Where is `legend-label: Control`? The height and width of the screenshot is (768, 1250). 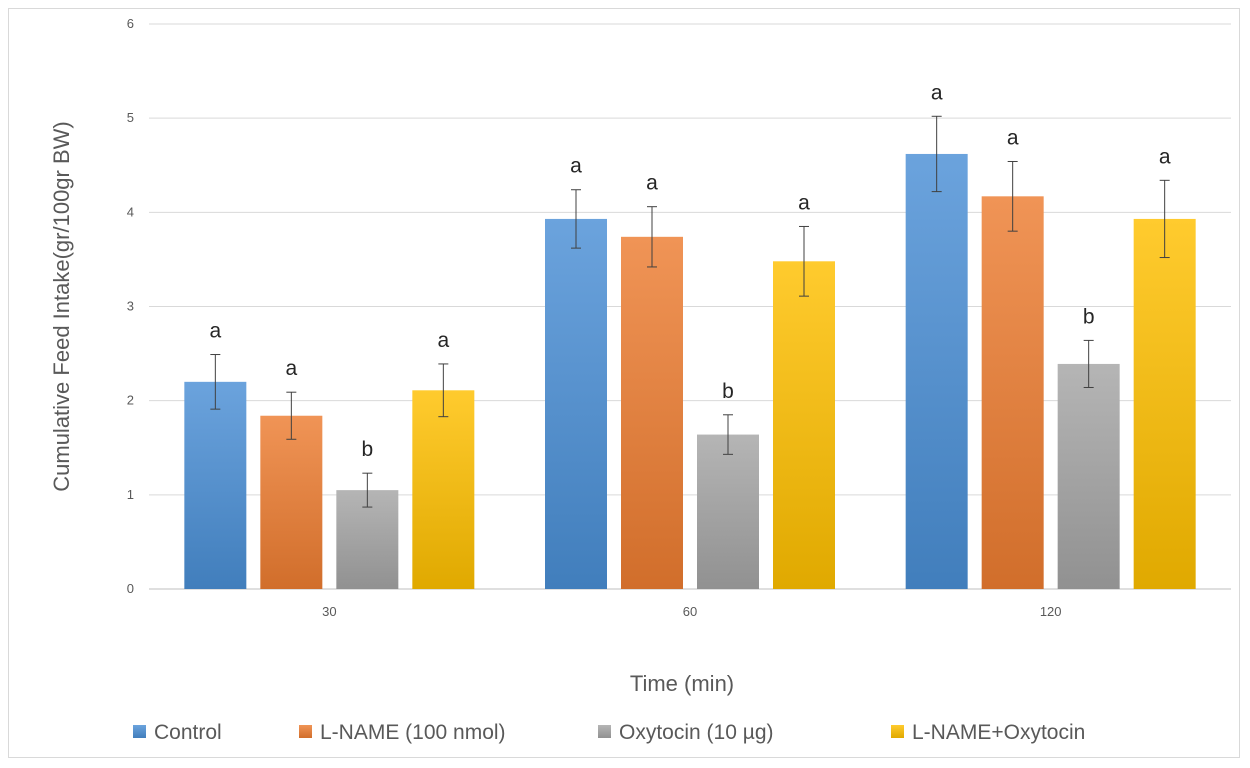 legend-label: Control is located at coordinates (188, 732).